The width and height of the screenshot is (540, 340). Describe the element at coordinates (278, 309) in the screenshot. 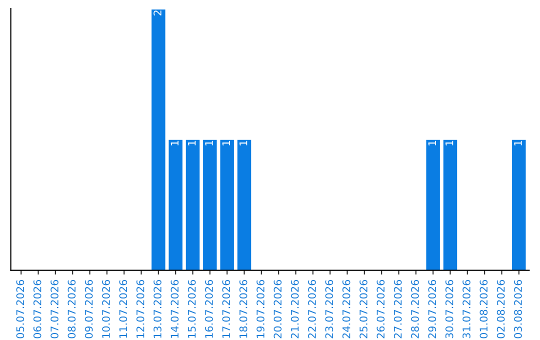

I see `x-tick-label: 20.07.2026` at that location.